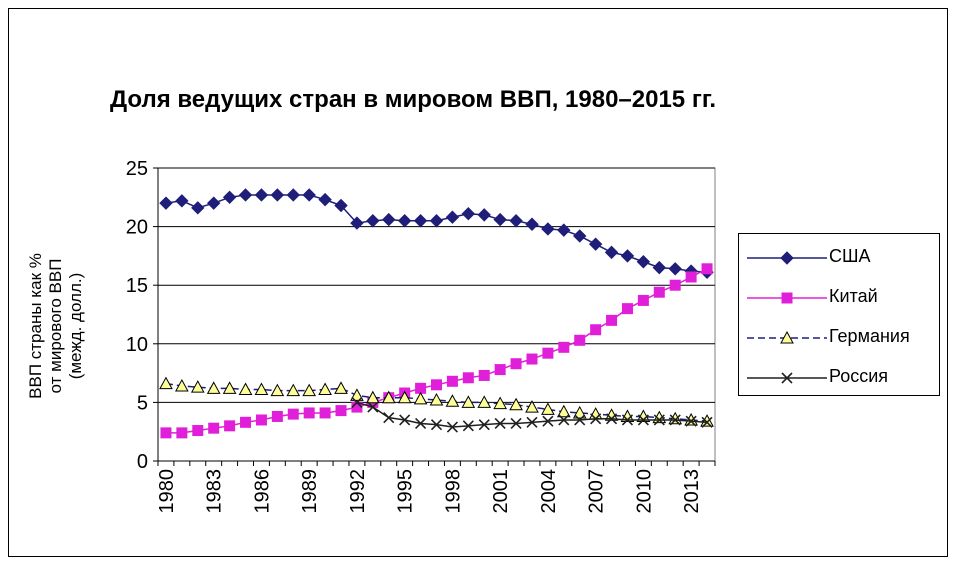  Describe the element at coordinates (310, 491) in the screenshot. I see `x-tick-label: 1989` at that location.